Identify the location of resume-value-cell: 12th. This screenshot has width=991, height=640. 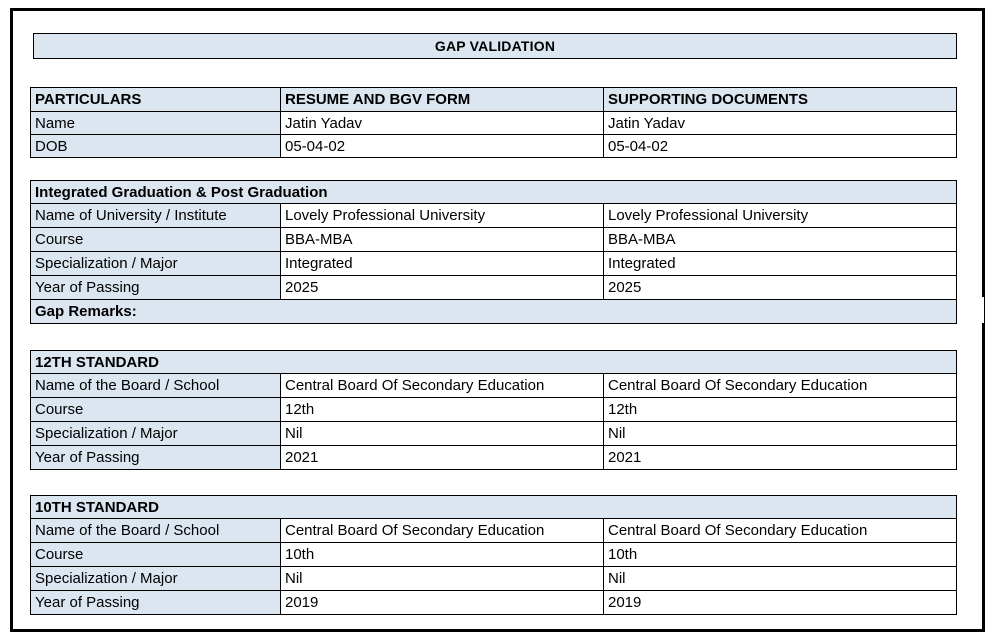
(442, 409).